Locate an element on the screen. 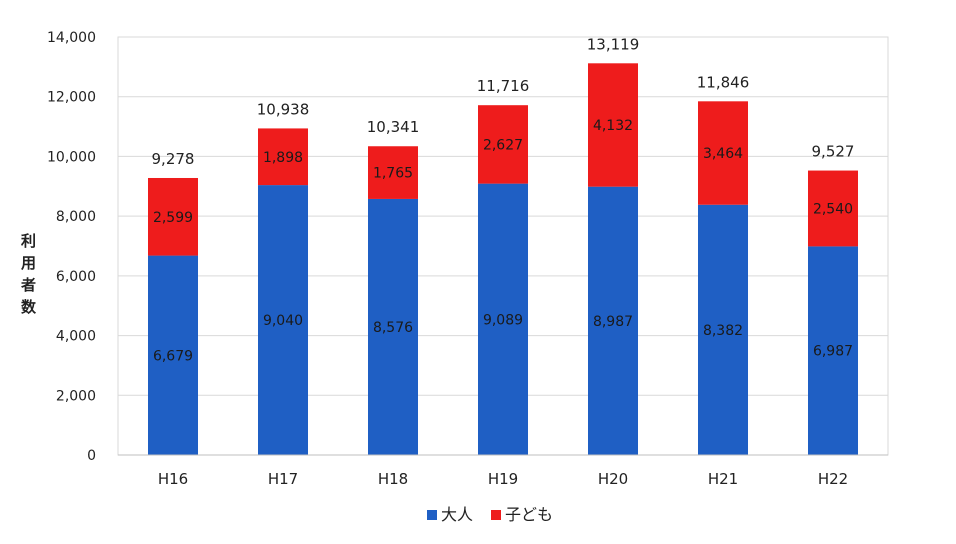  segment-value-label: 8,382 is located at coordinates (723, 331).